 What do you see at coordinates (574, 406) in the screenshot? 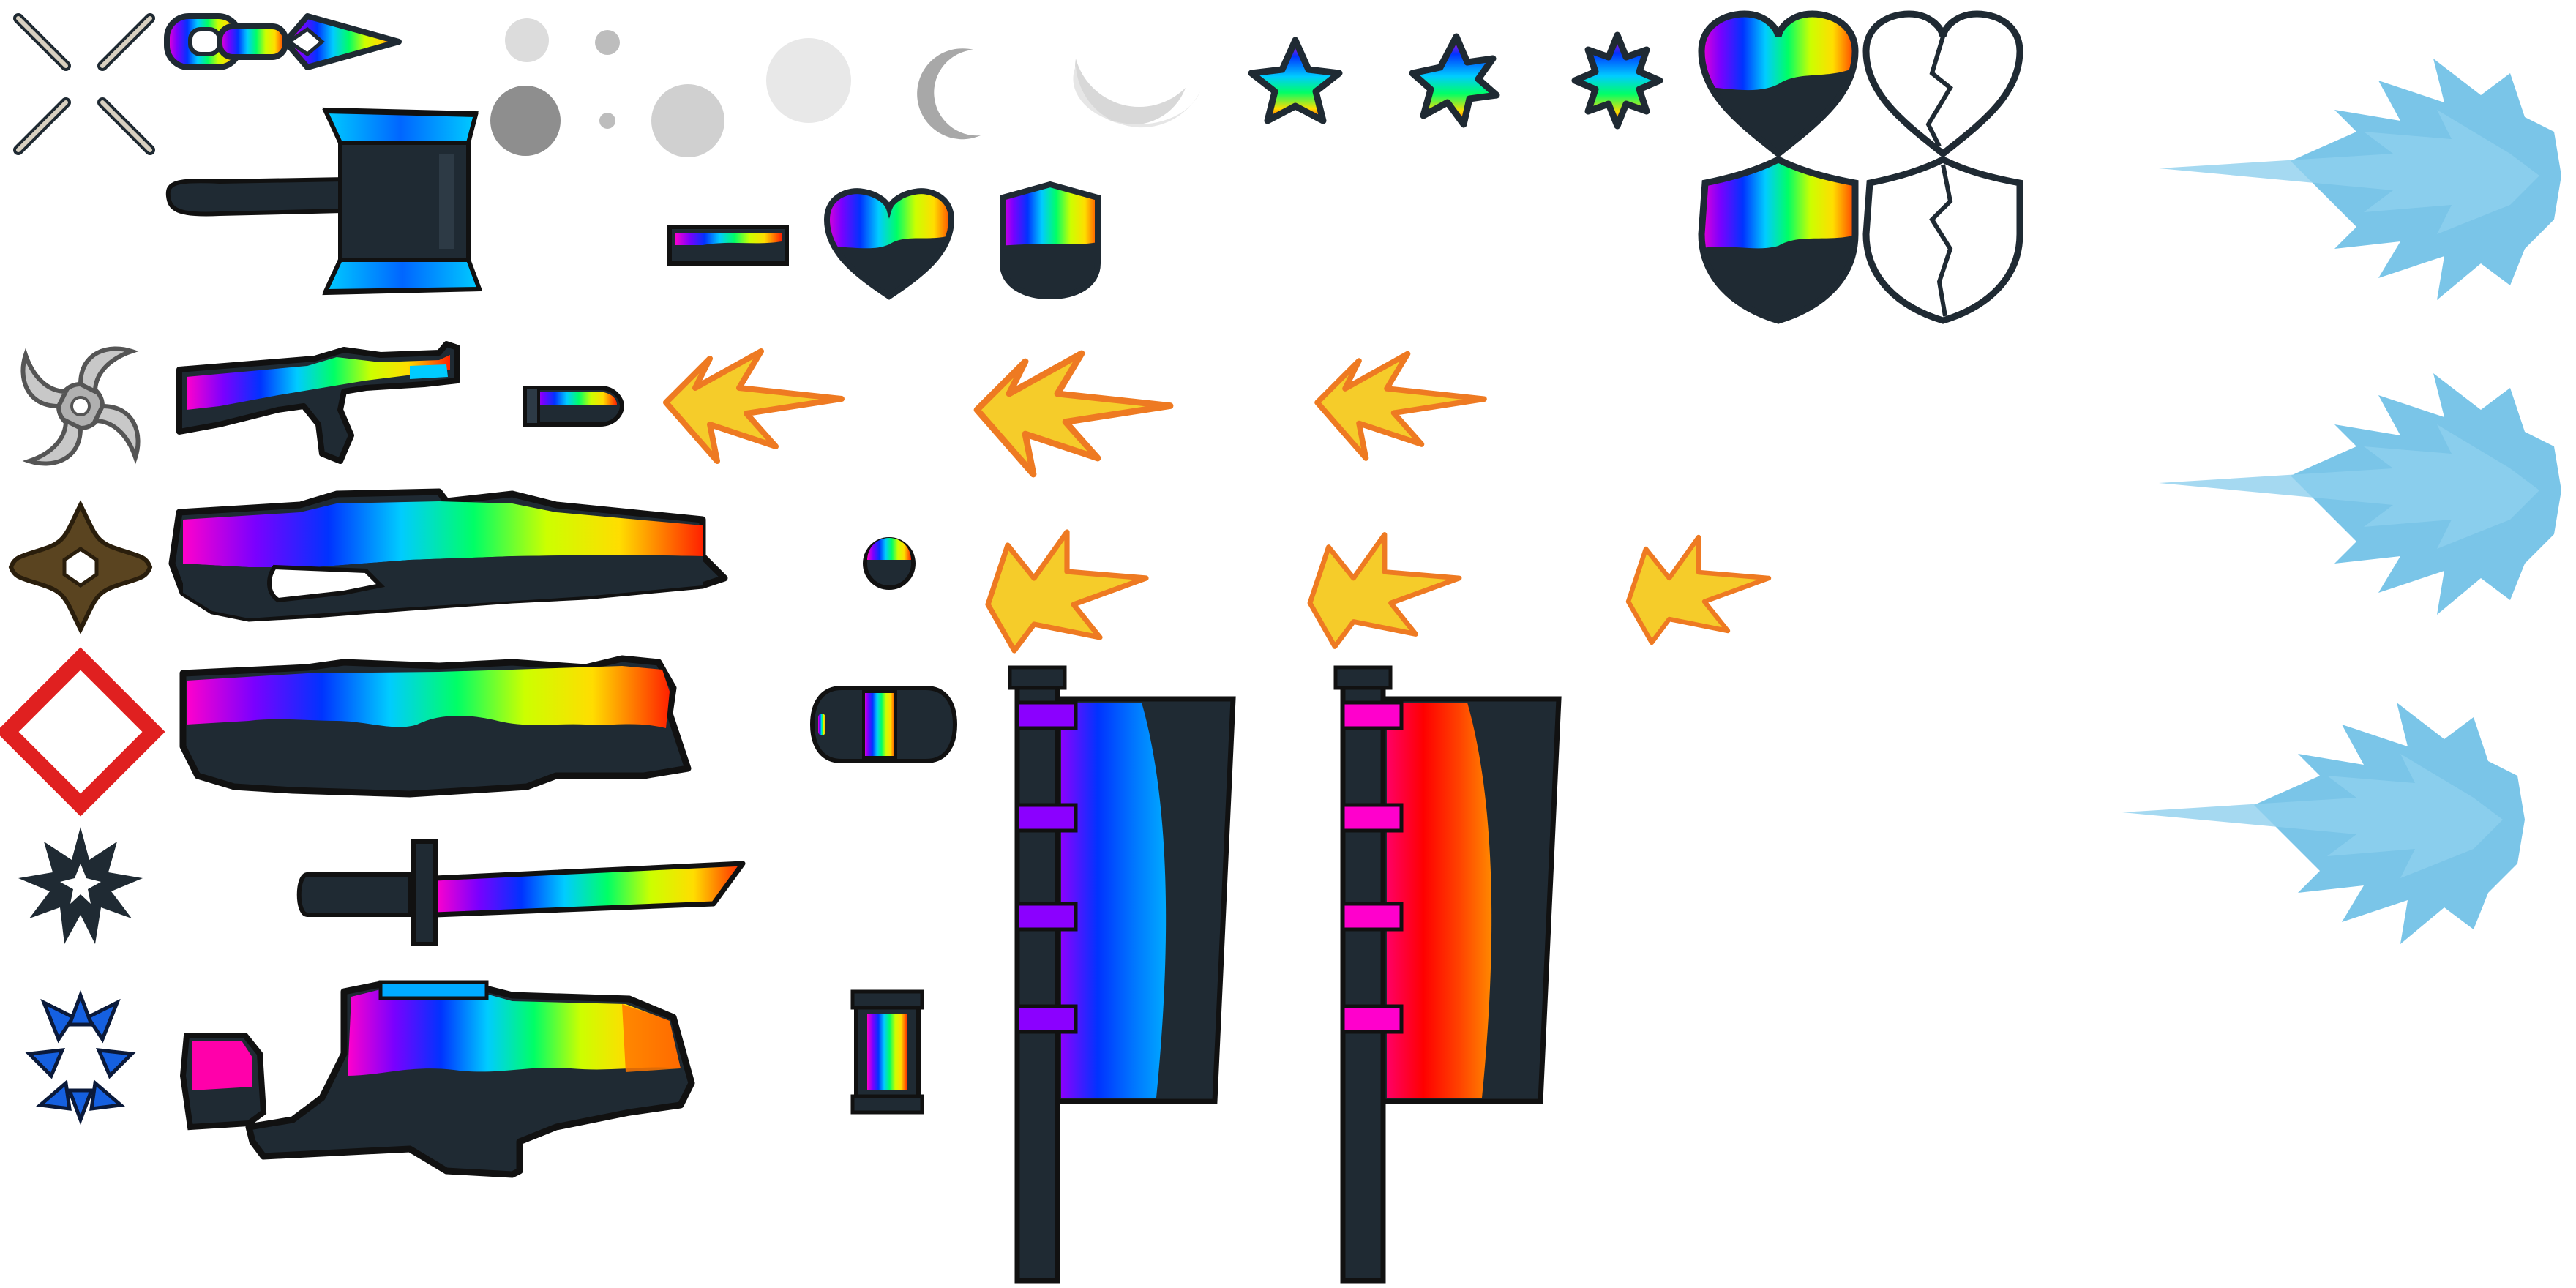
I see `rifle-bullet-sprite` at bounding box center [574, 406].